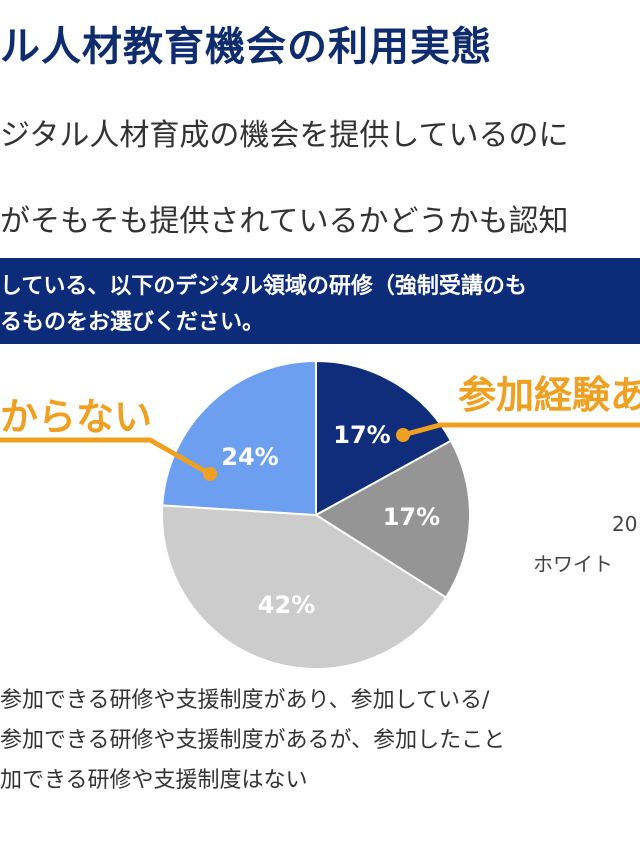  Describe the element at coordinates (625, 524) in the screenshot. I see `source-year: 20` at that location.